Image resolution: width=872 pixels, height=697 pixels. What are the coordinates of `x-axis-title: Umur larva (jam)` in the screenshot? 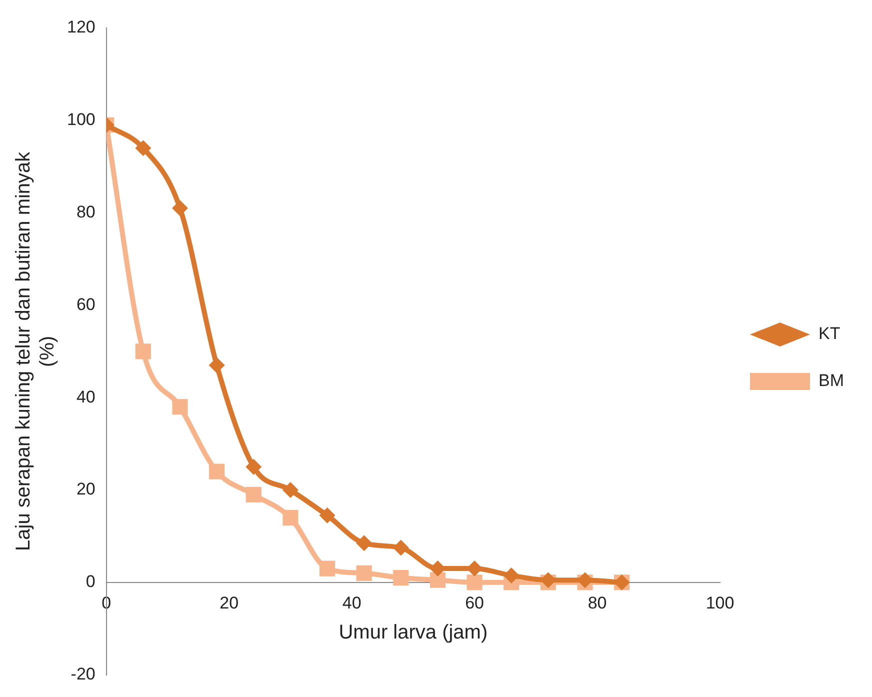 It's located at (413, 632).